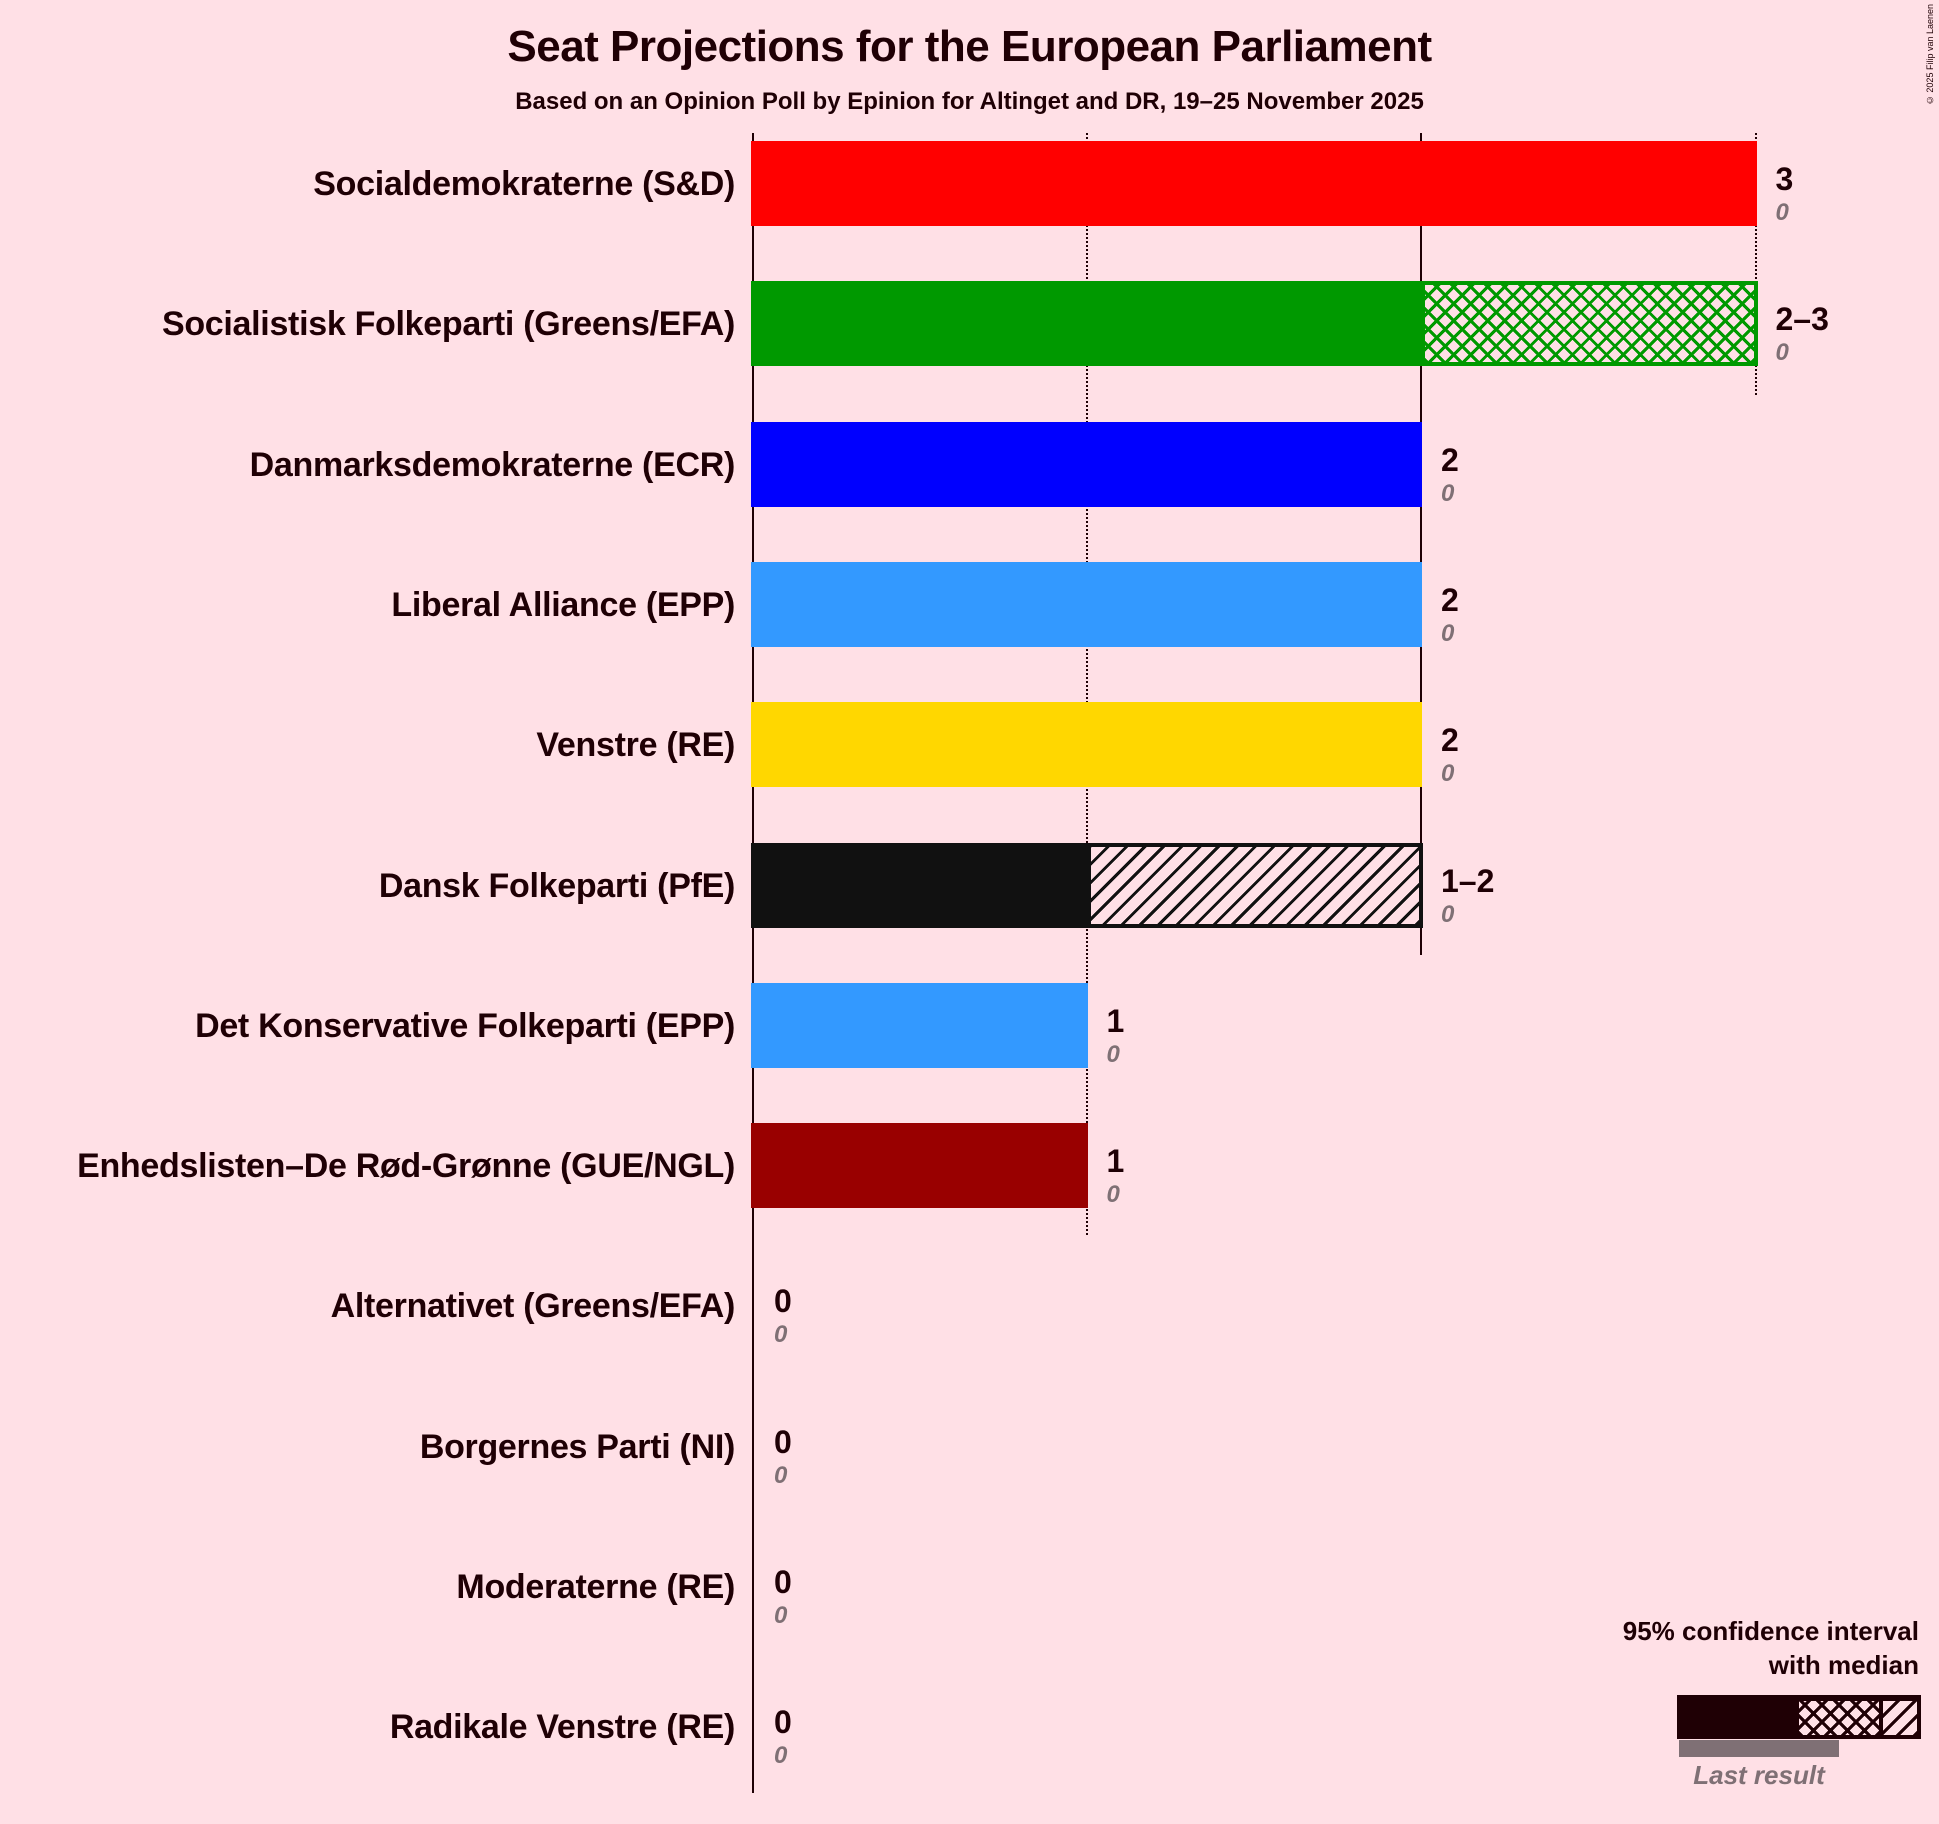 This screenshot has width=1939, height=1824. I want to click on party-row: Socialdemokraterne (S&D) 3 0, so click(969, 211).